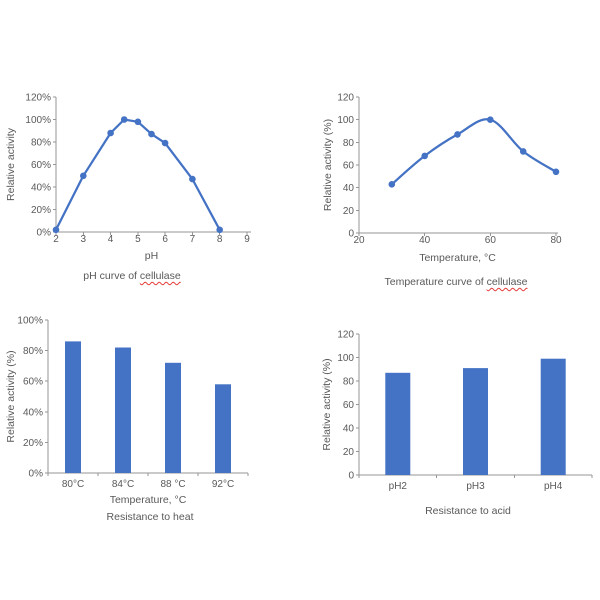 This screenshot has height=600, width=600. What do you see at coordinates (123, 484) in the screenshot?
I see `category-label: 84°C` at bounding box center [123, 484].